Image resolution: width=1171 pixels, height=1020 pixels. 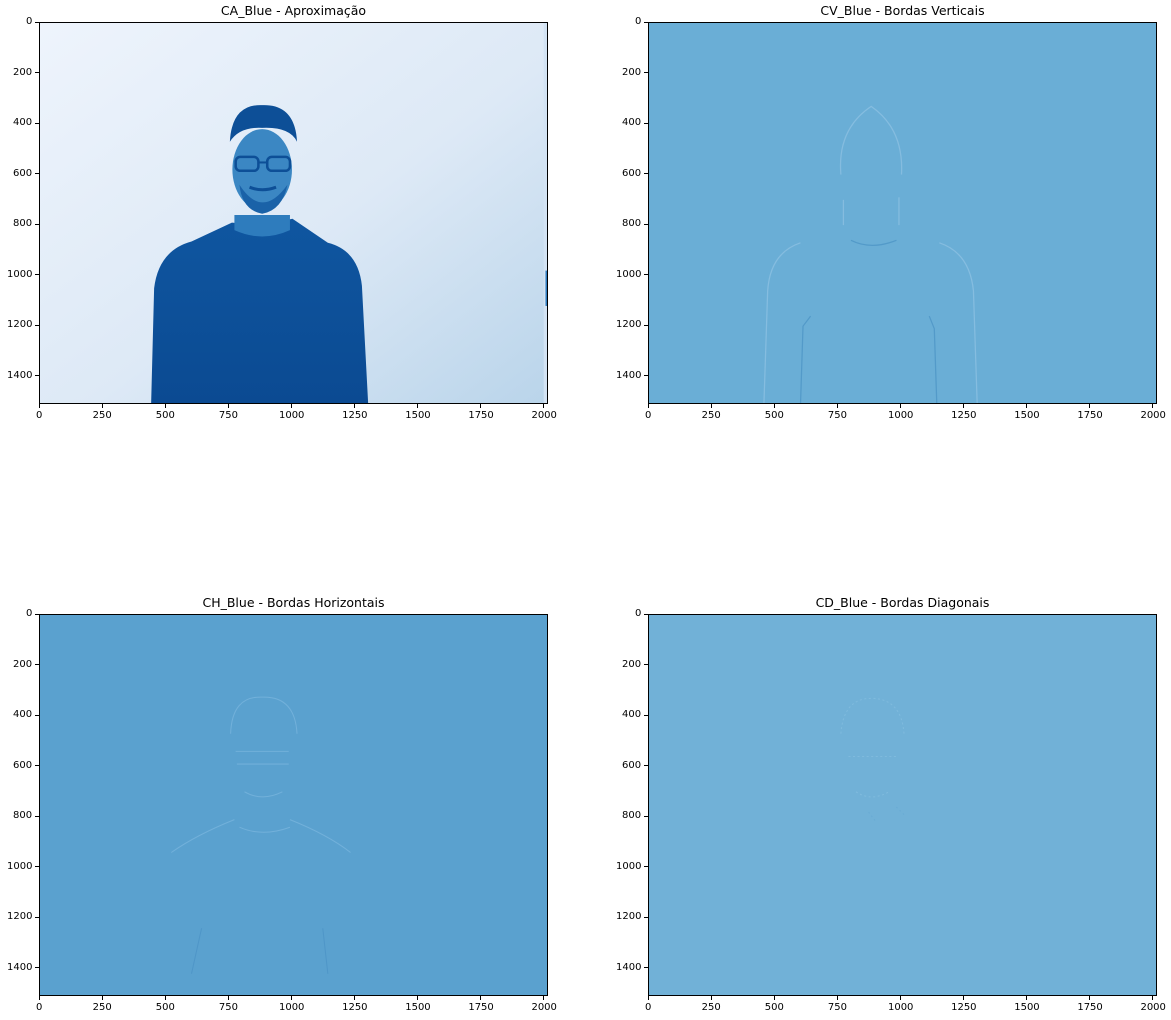 I want to click on y-tick-label: 200, so click(x=23, y=664).